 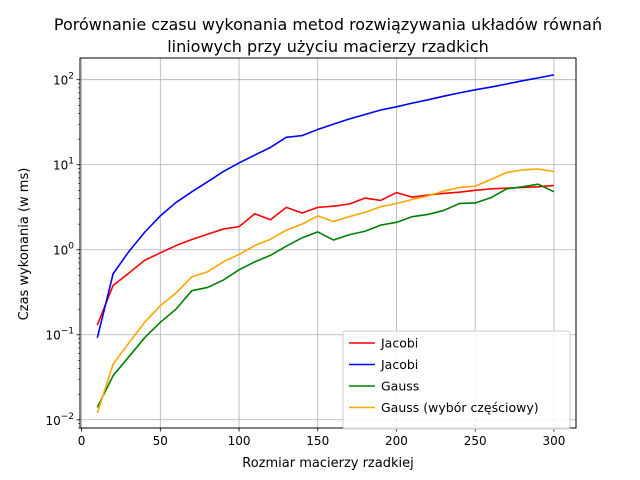 I want to click on x-tick-label: 0, so click(x=82, y=441).